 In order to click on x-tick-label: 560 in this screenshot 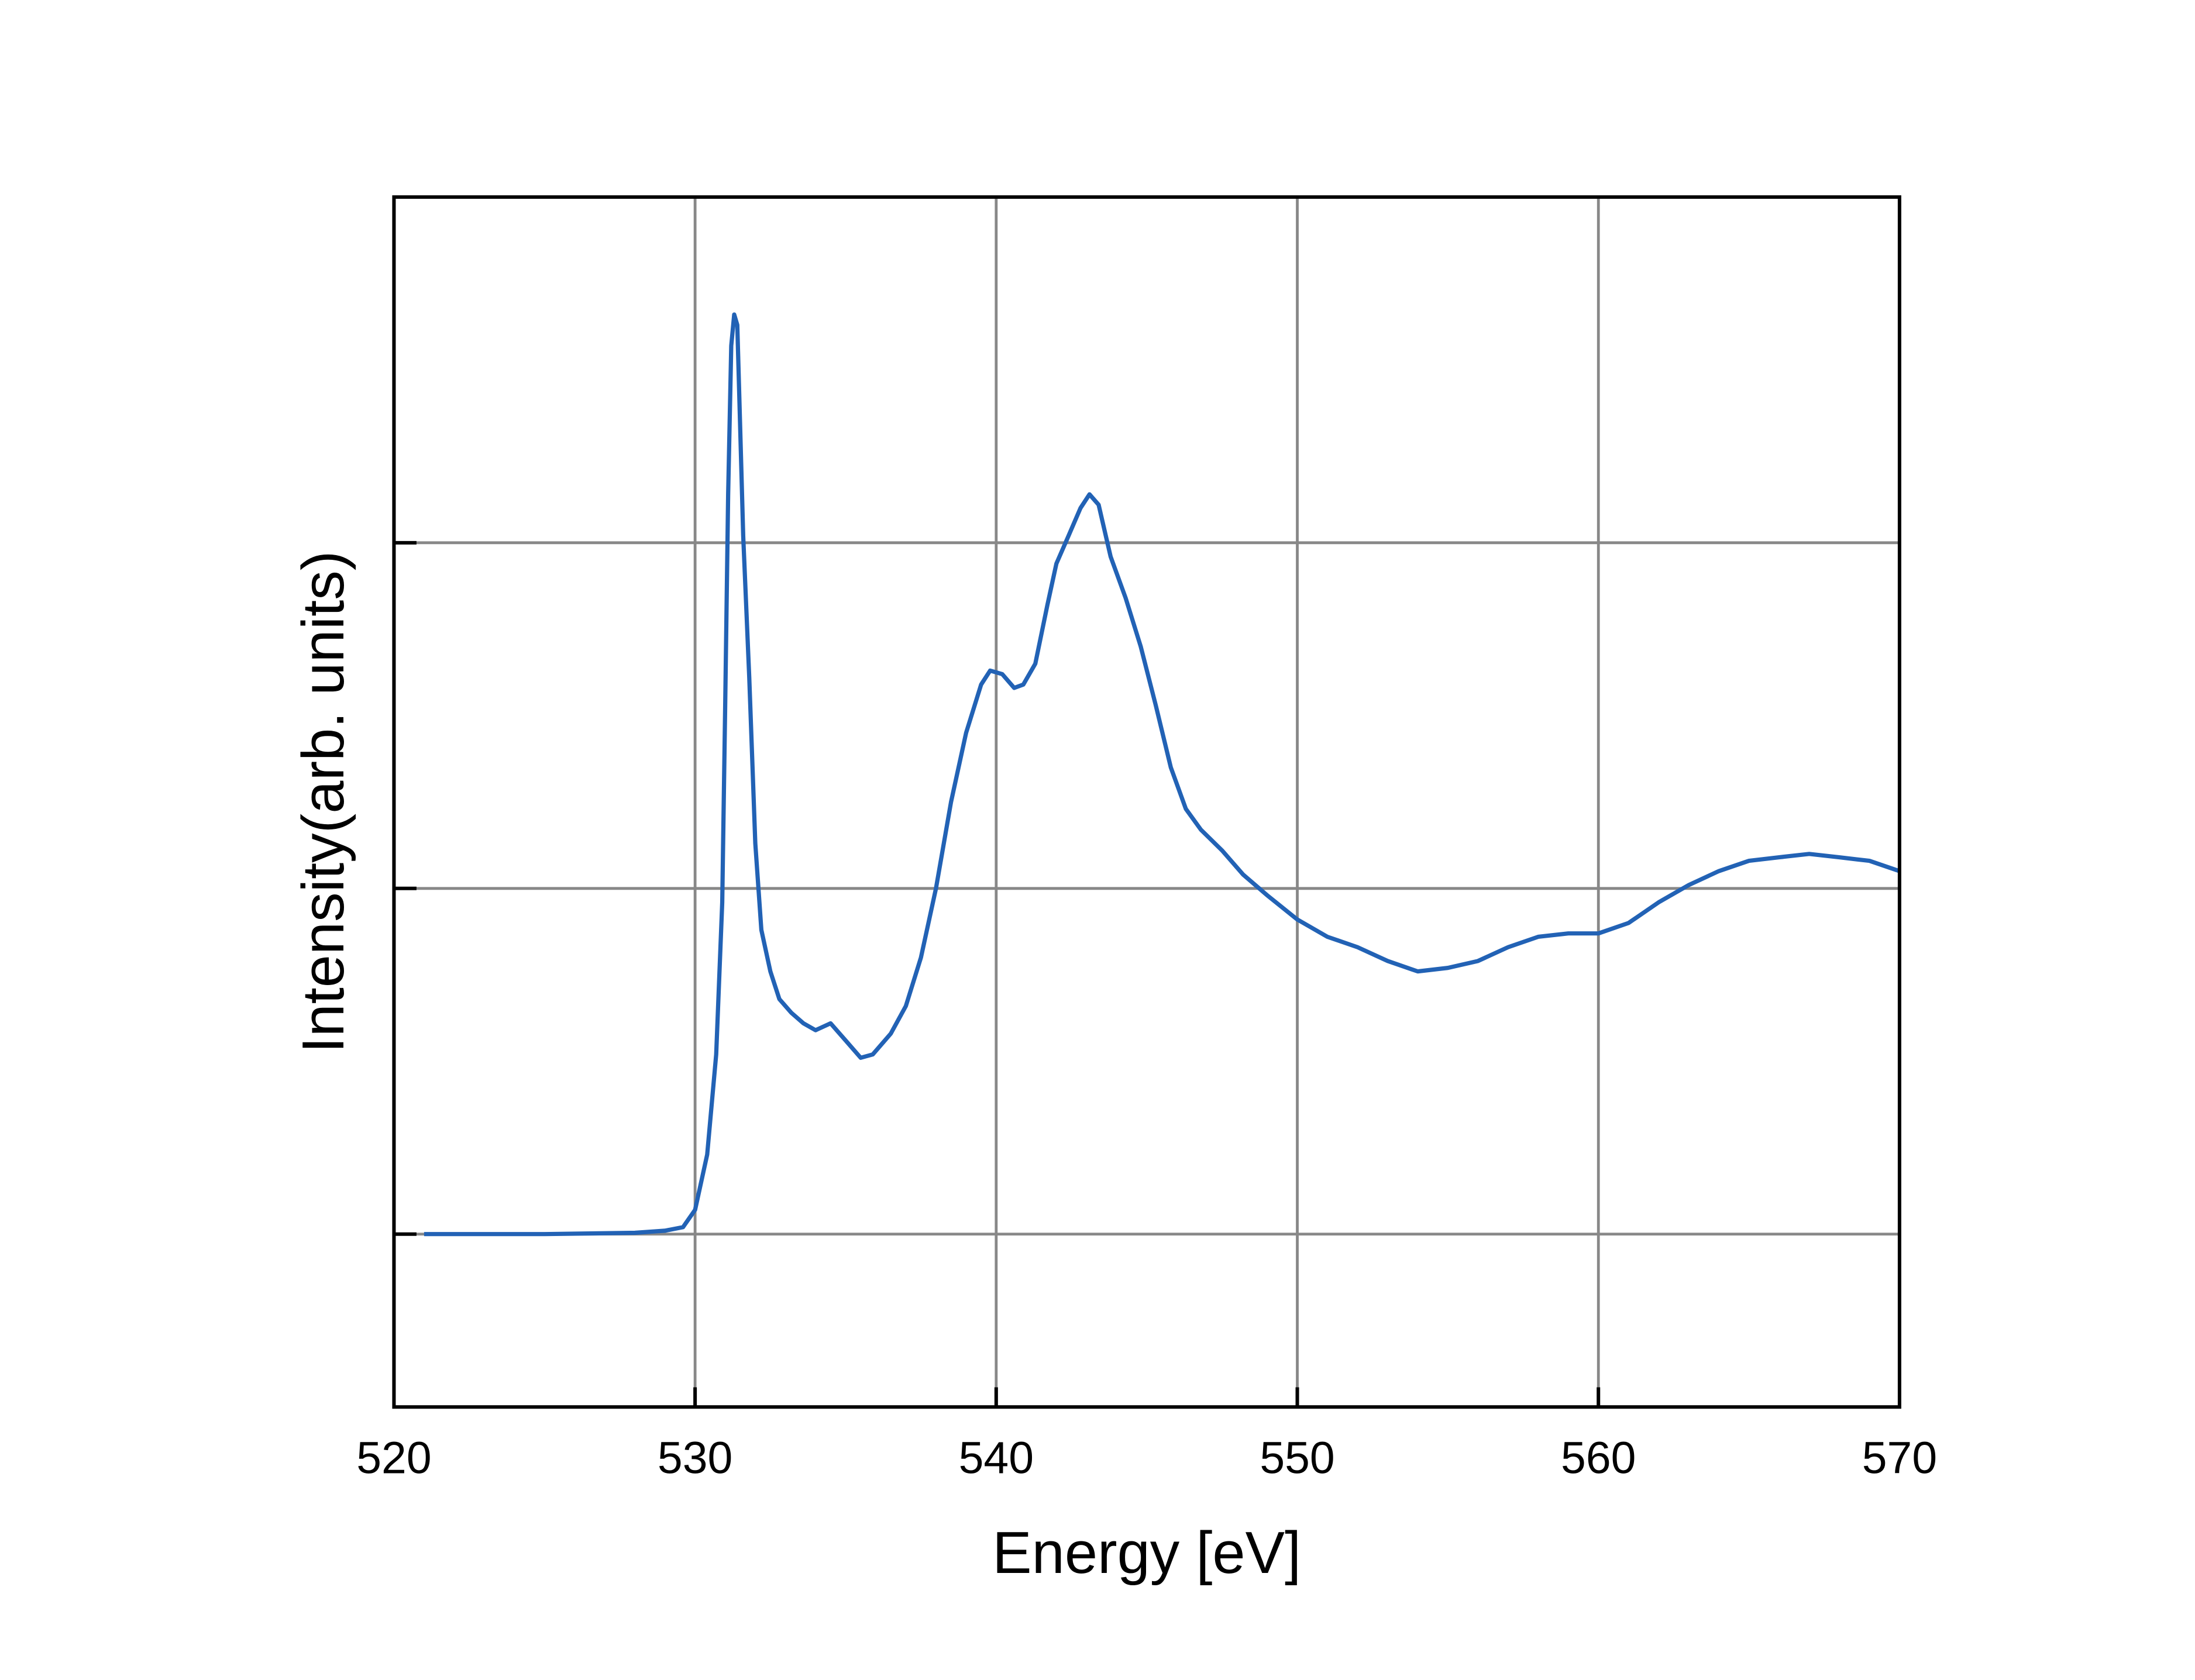, I will do `click(1598, 1458)`.